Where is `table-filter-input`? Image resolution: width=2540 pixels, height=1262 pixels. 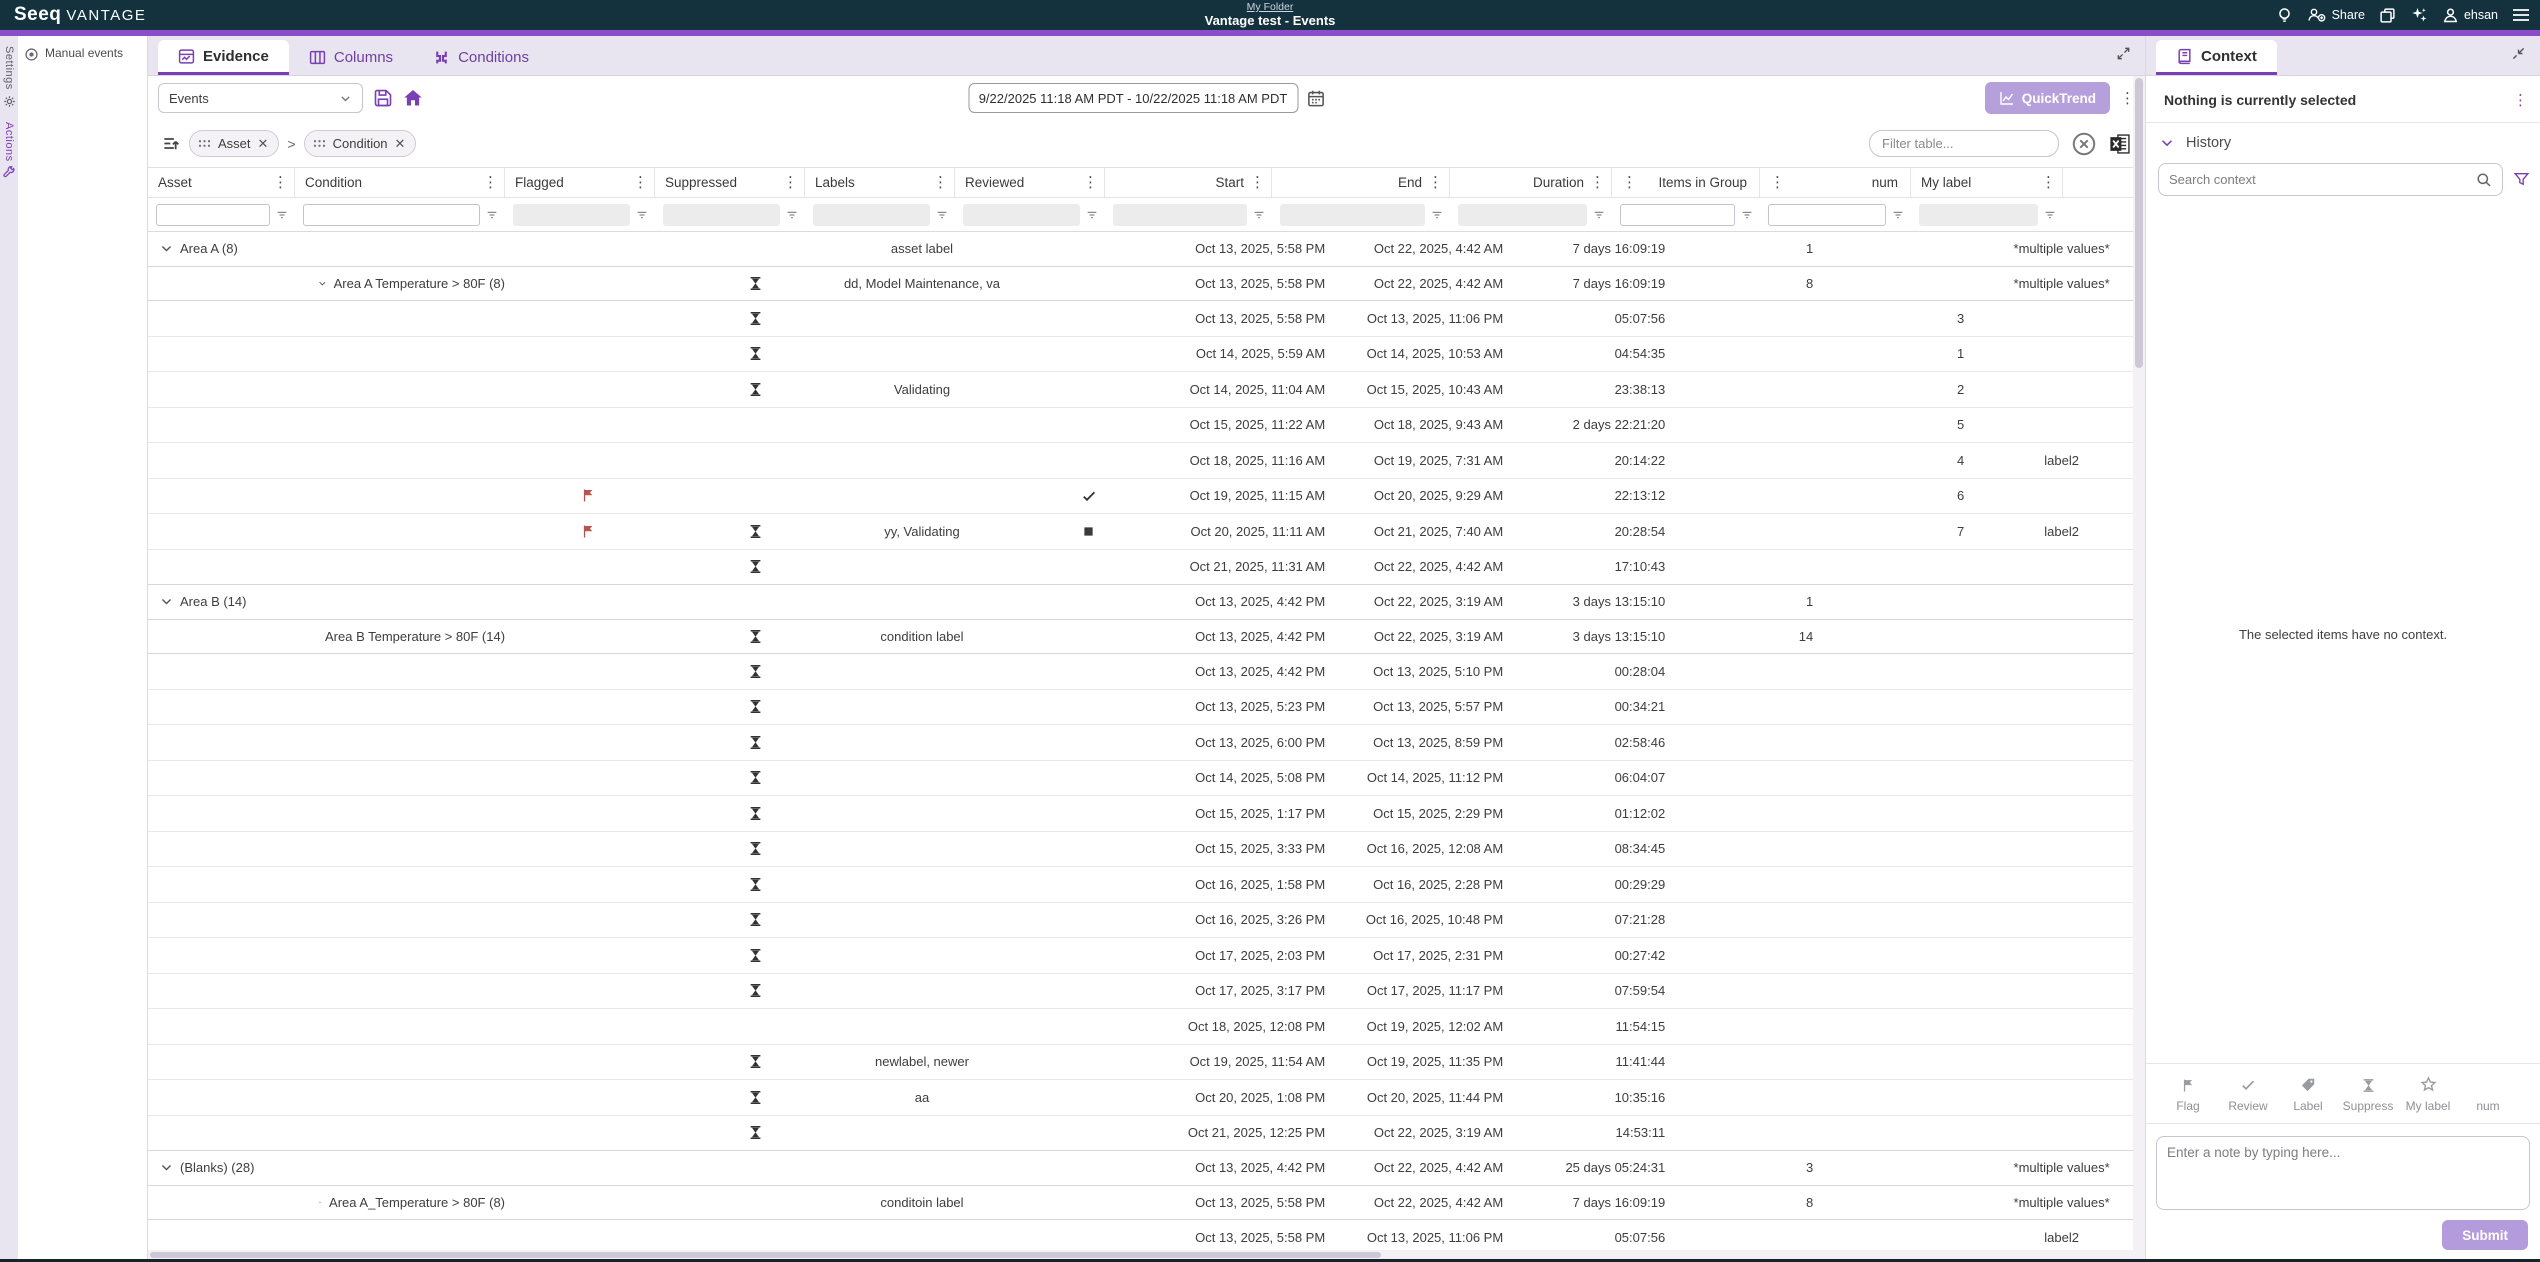
table-filter-input is located at coordinates (1964, 143).